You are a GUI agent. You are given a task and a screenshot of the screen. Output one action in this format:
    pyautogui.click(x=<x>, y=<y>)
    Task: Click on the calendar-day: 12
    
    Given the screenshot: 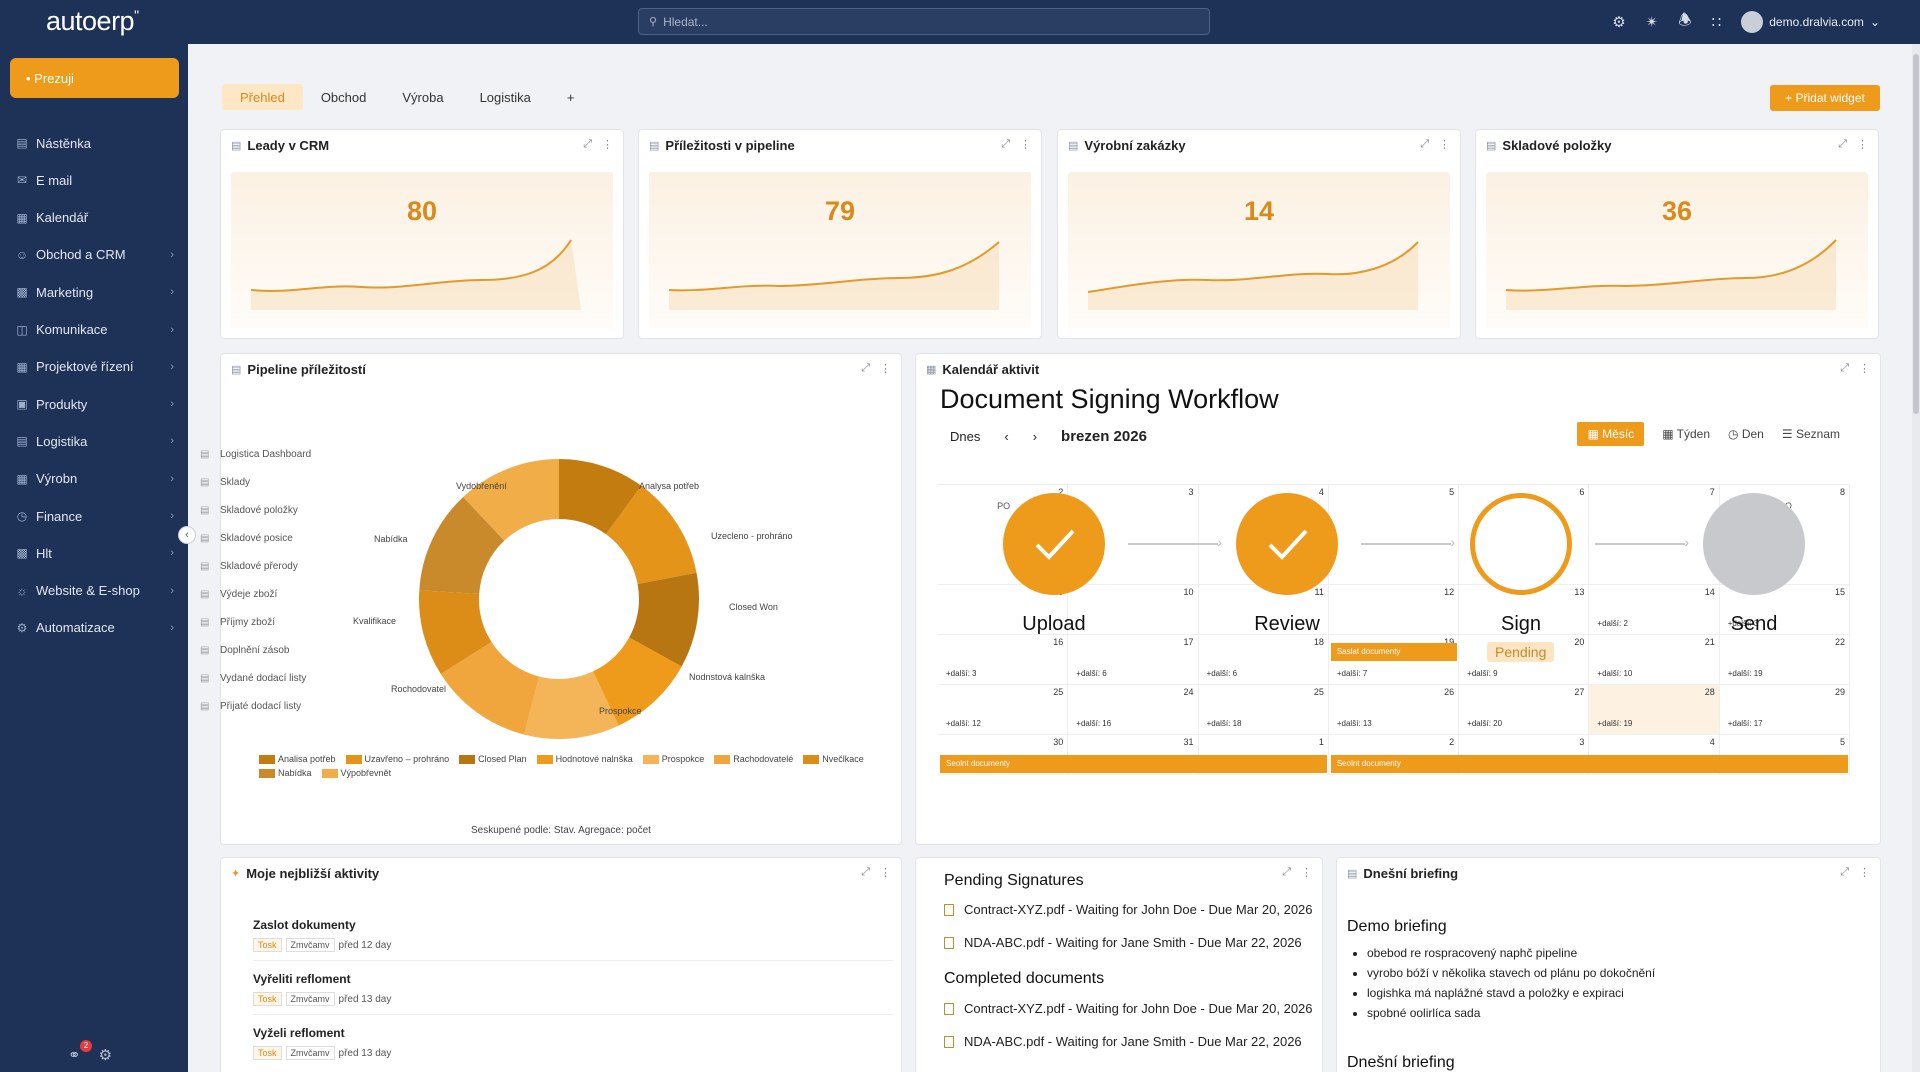 What is the action you would take?
    pyautogui.click(x=1394, y=610)
    